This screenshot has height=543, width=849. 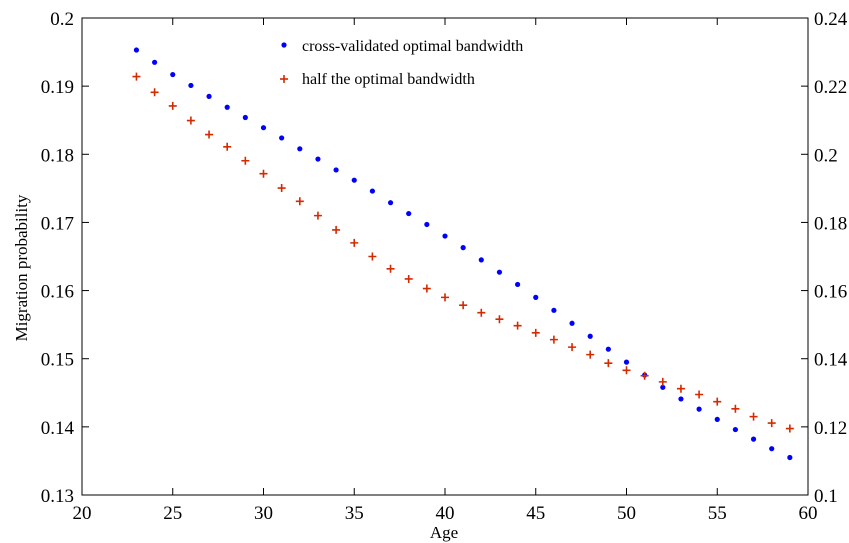 What do you see at coordinates (62, 19) in the screenshot?
I see `y-tick-label: 0.2` at bounding box center [62, 19].